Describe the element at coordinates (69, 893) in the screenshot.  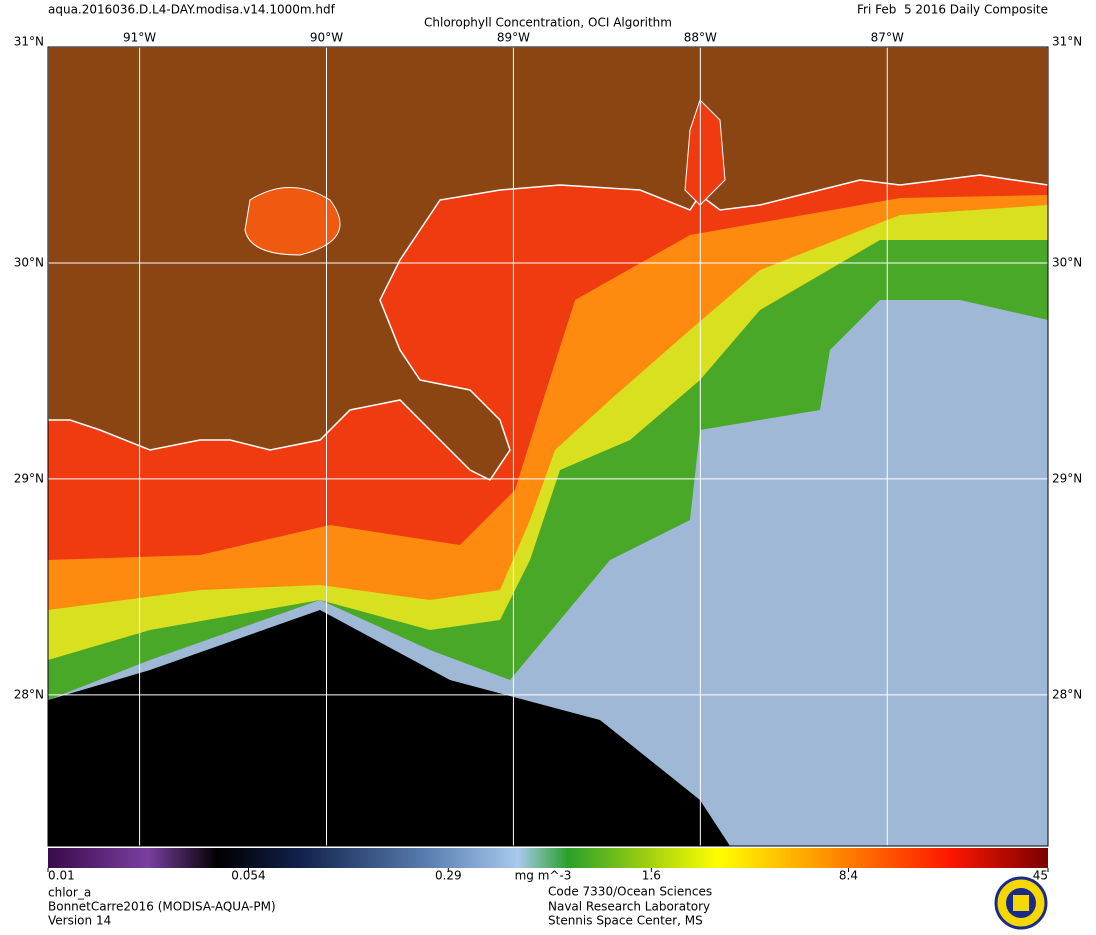
I see `footer-text: chlor_a` at that location.